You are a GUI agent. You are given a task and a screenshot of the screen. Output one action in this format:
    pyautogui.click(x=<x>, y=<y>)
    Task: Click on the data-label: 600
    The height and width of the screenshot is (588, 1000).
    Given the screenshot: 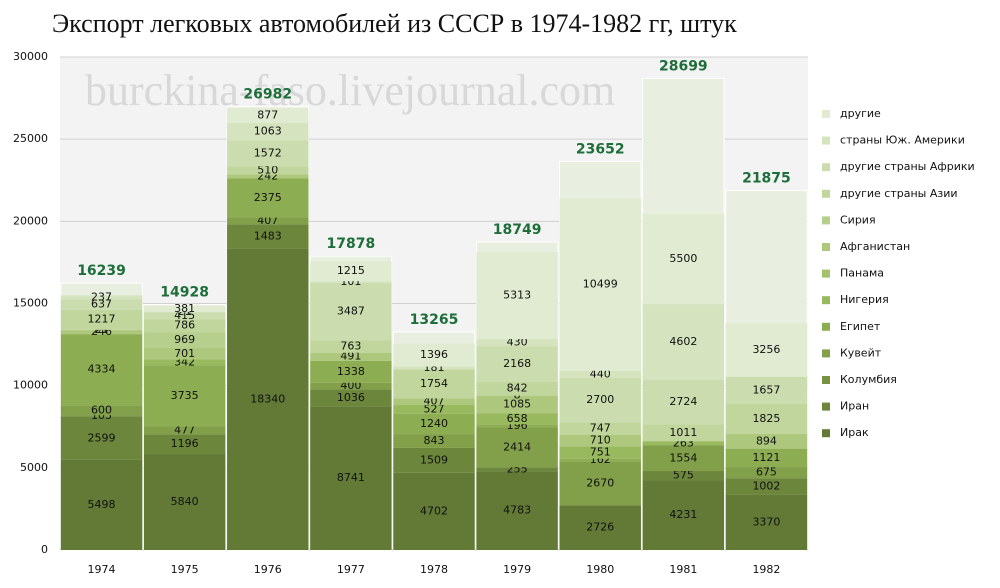 What is the action you would take?
    pyautogui.click(x=101, y=409)
    